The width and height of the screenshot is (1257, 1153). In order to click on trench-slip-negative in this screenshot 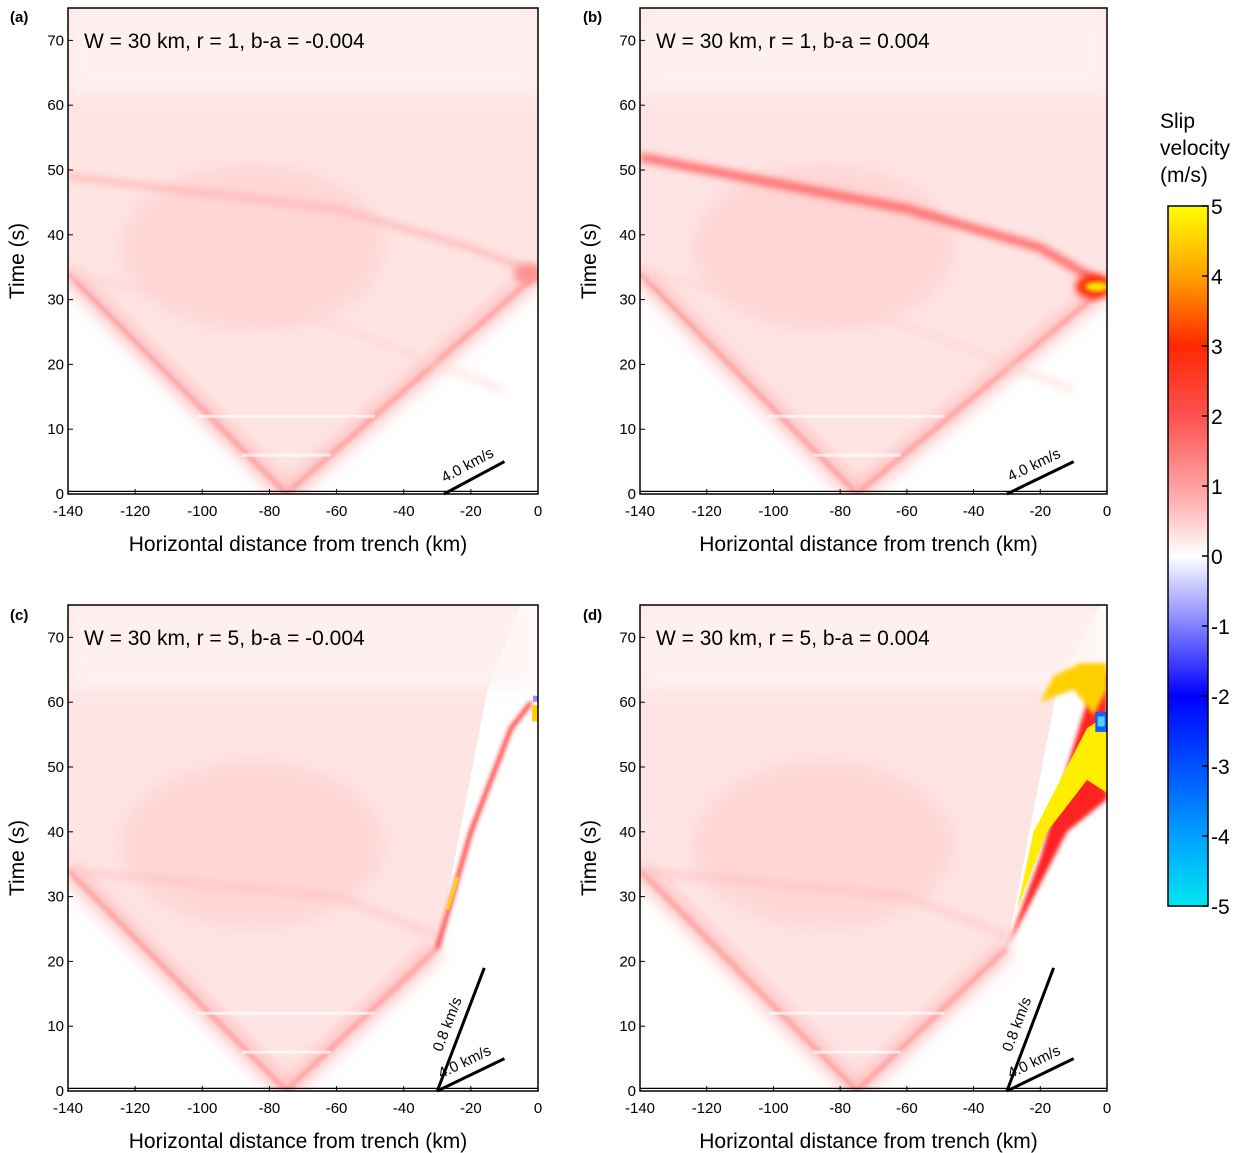, I will do `click(535, 698)`.